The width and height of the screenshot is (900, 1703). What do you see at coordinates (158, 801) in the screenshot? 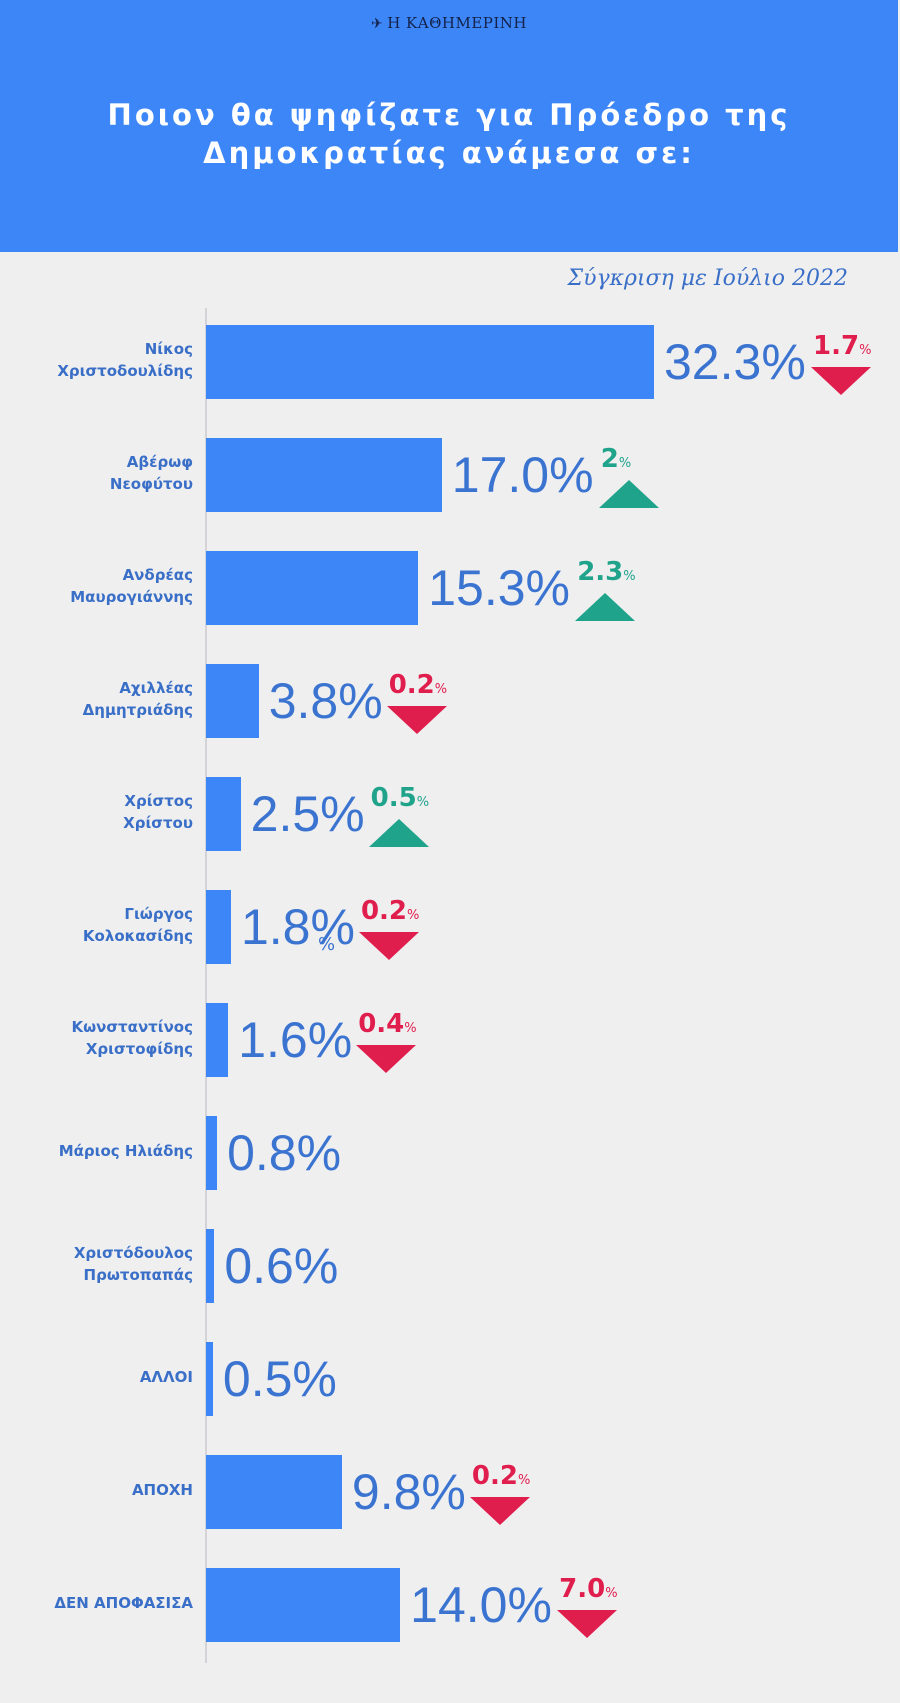
I see `category-label-line: Χρίστος` at bounding box center [158, 801].